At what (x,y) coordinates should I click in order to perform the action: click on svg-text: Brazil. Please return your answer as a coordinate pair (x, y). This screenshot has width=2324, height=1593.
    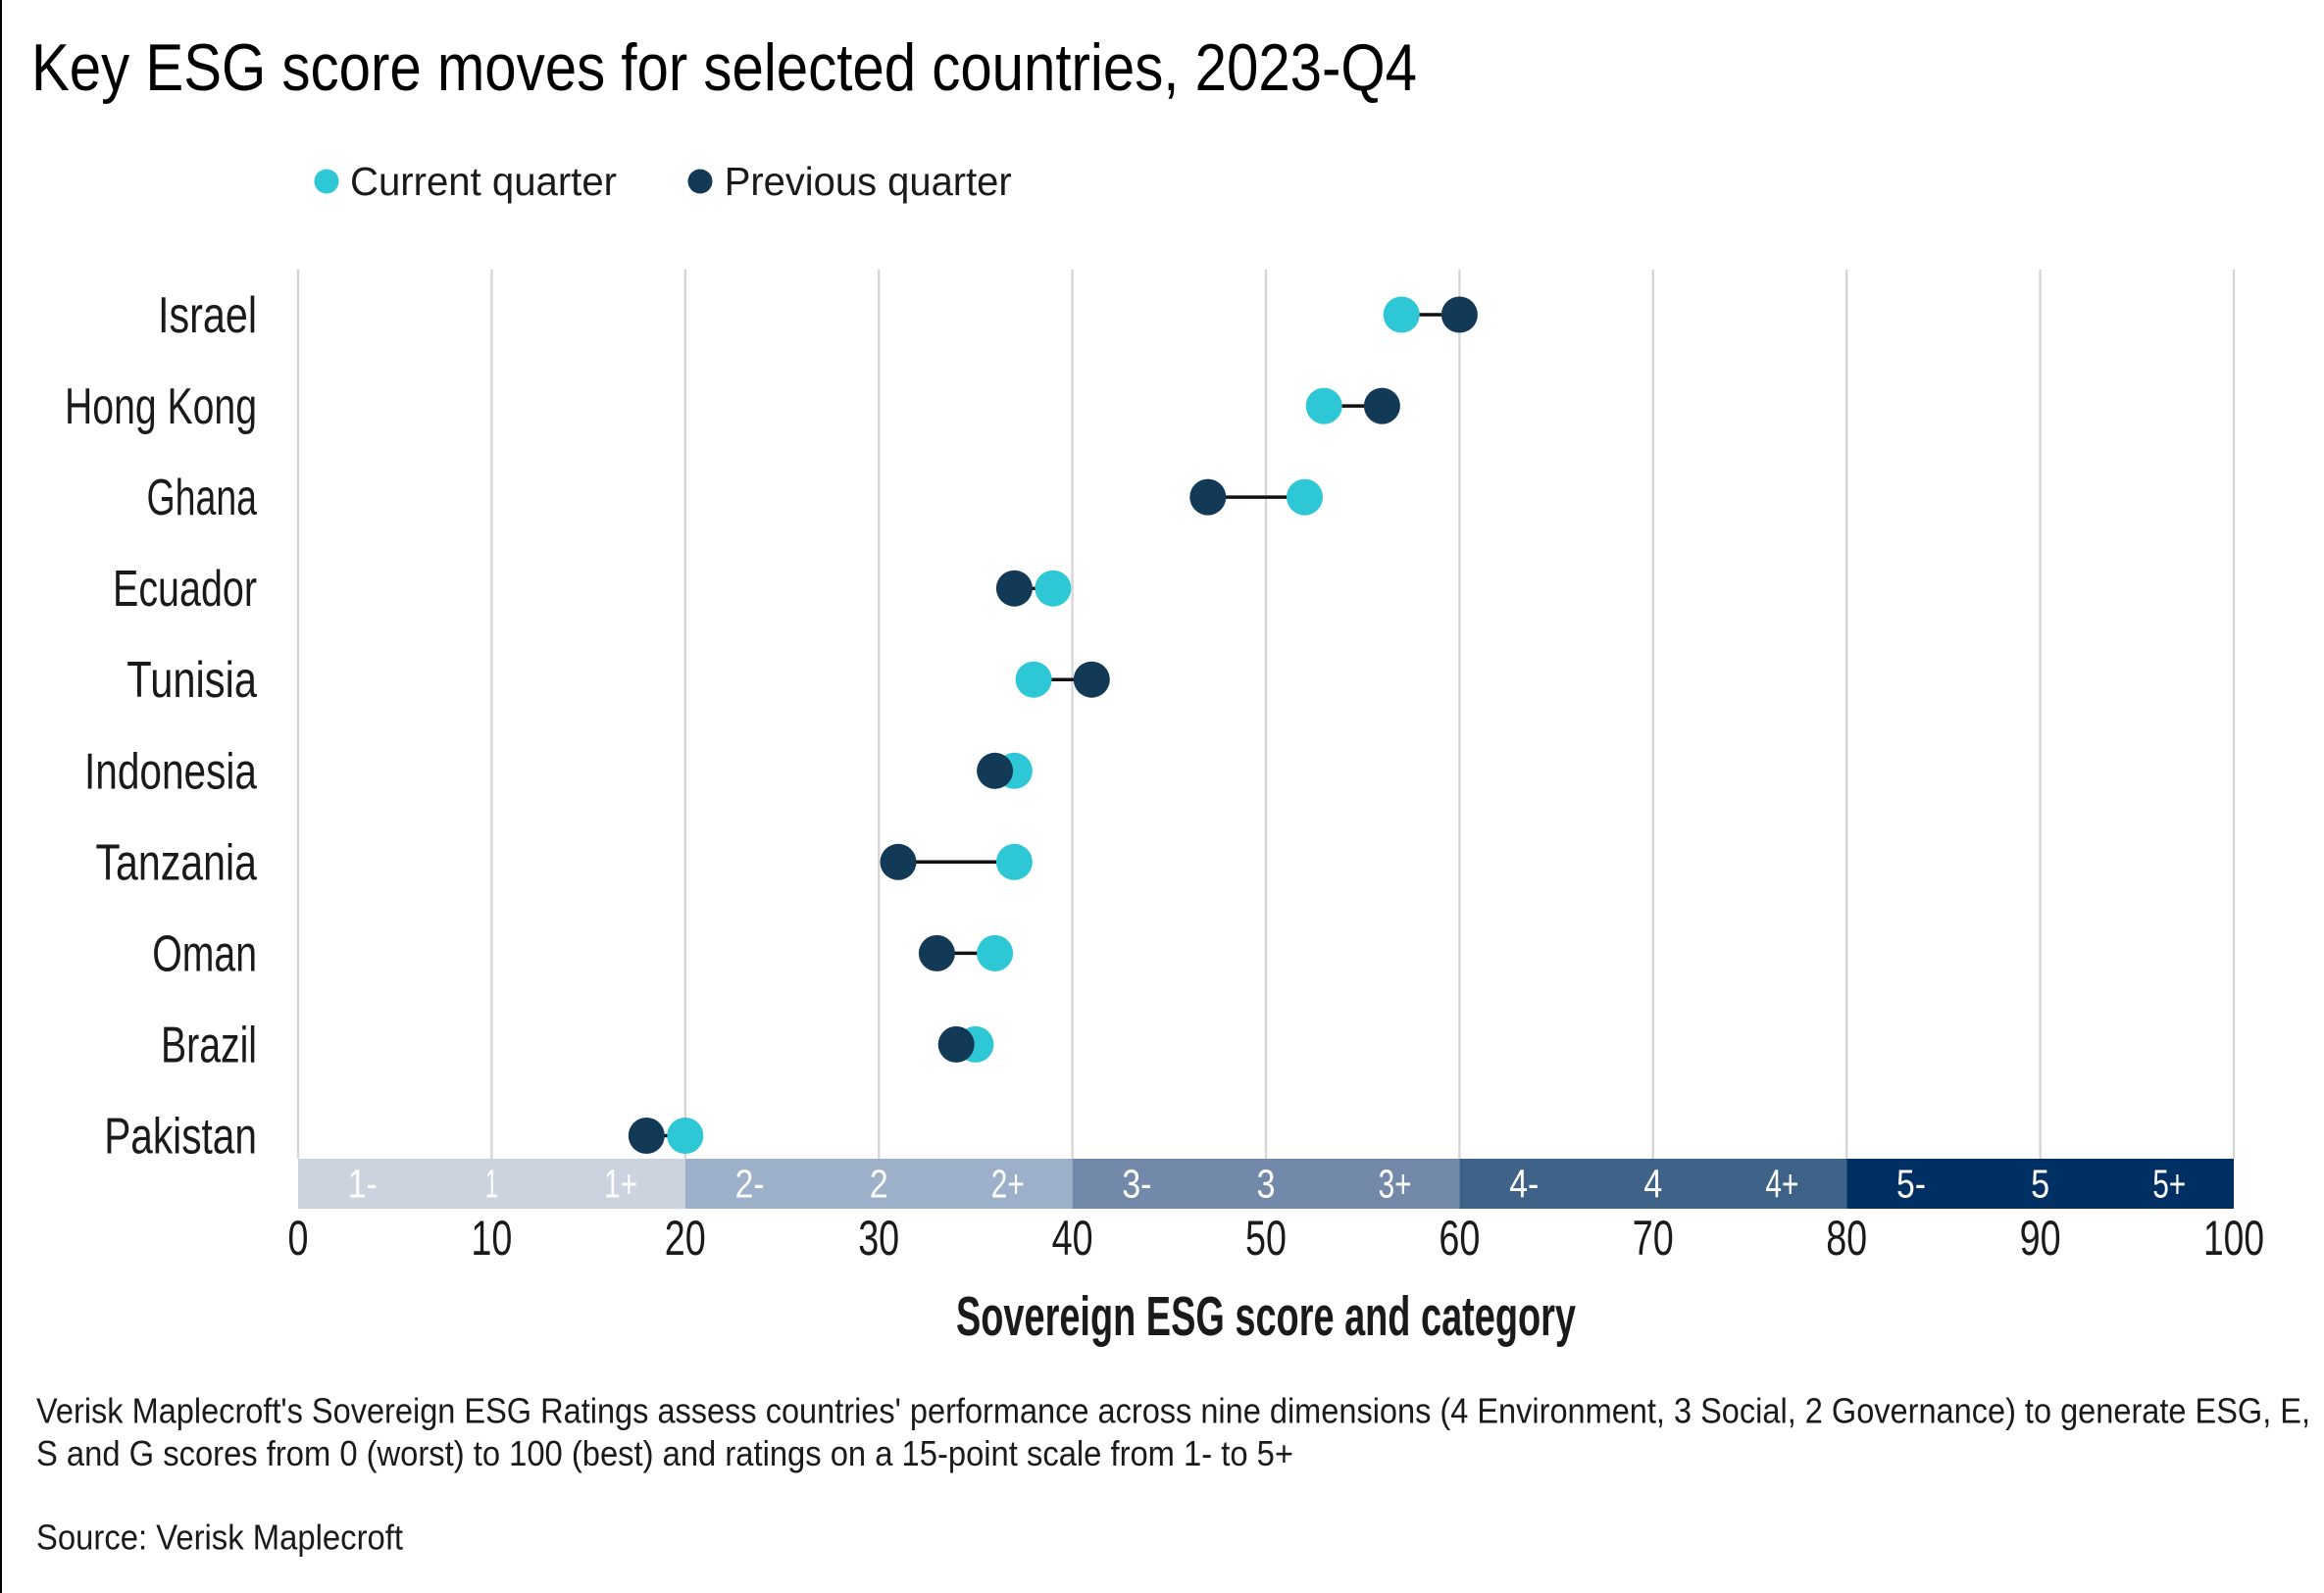
    Looking at the image, I should click on (209, 1045).